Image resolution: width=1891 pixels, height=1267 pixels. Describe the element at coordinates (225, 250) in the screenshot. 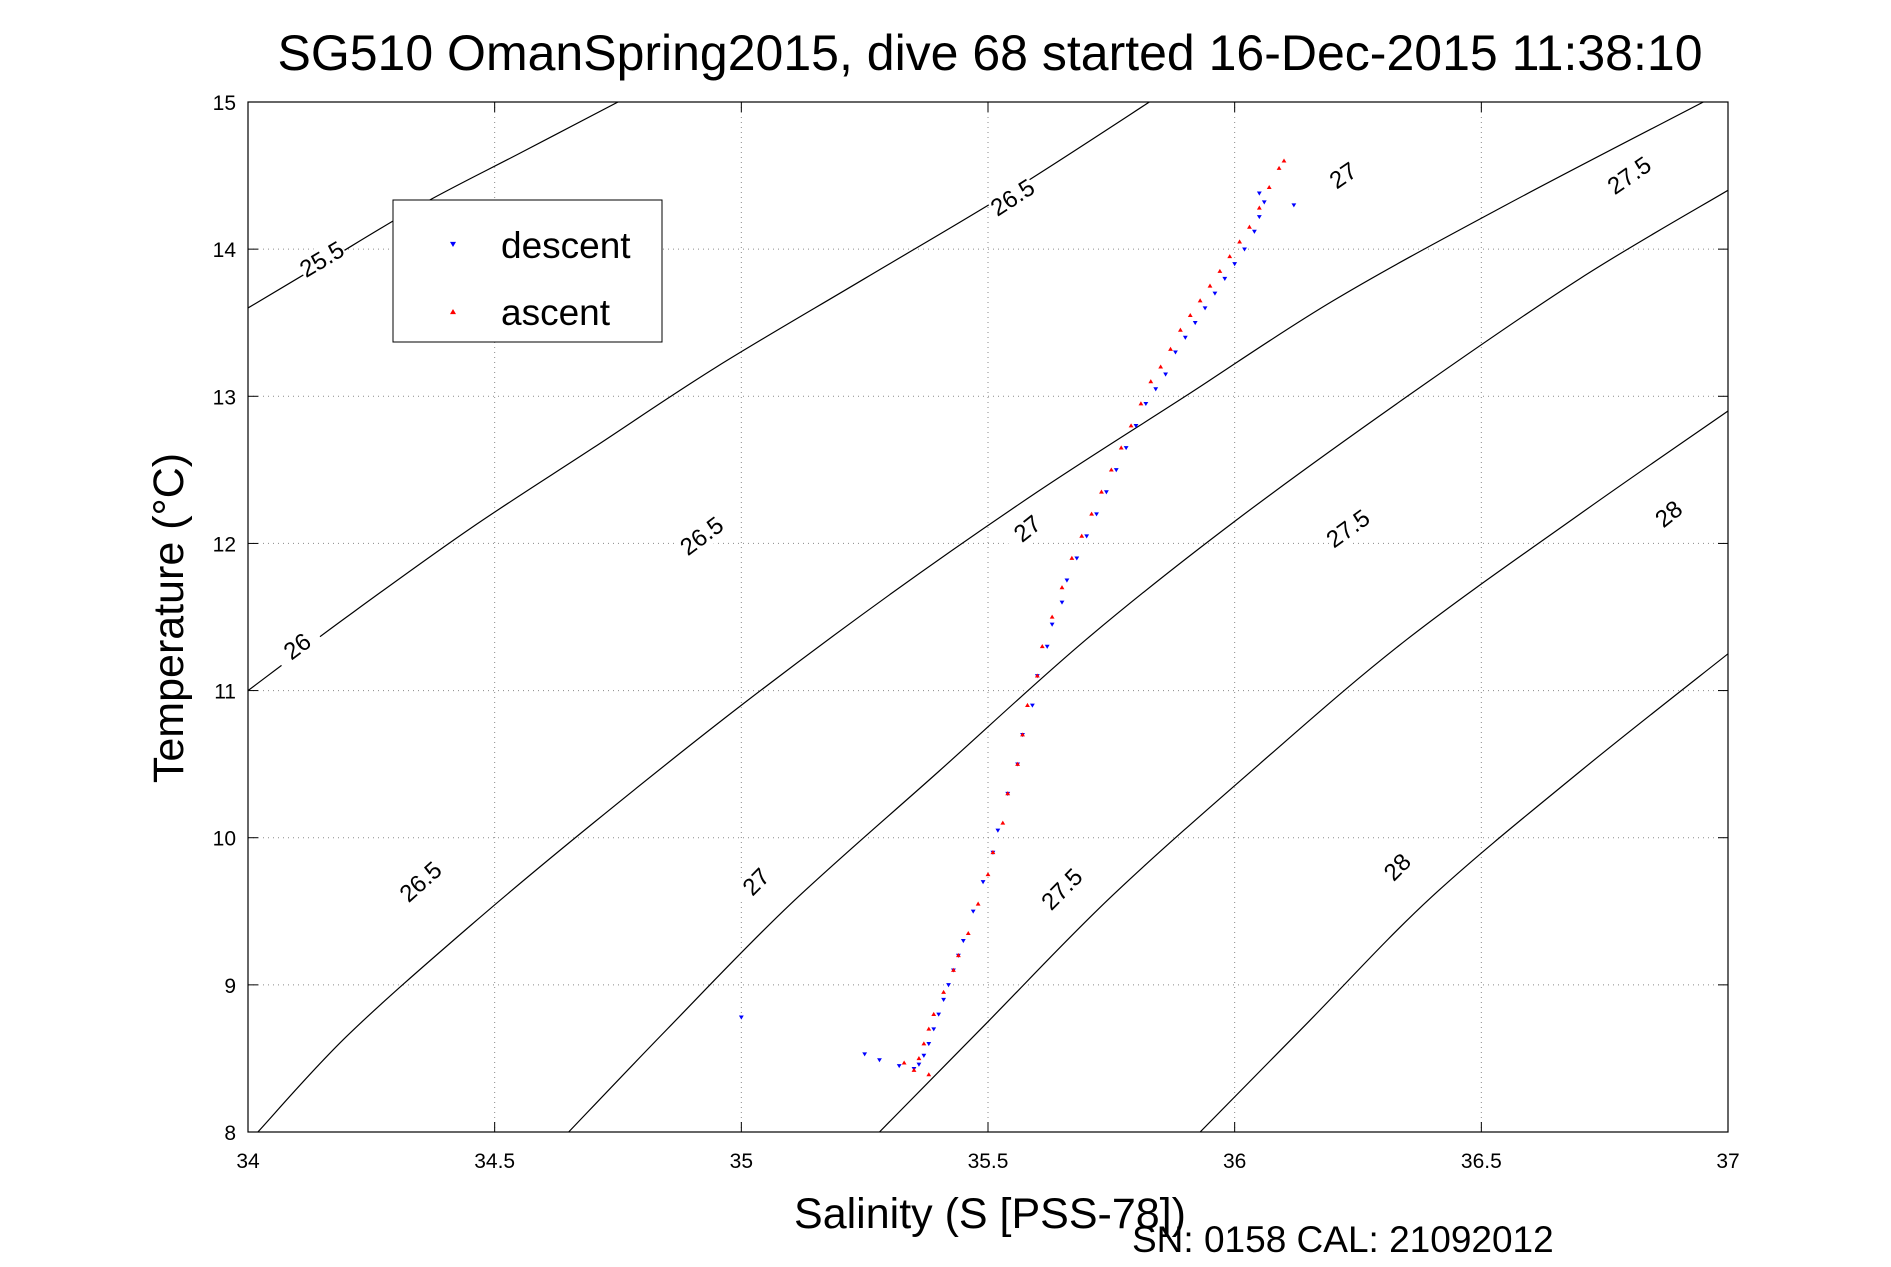

I see `y-tick-label: 14` at that location.